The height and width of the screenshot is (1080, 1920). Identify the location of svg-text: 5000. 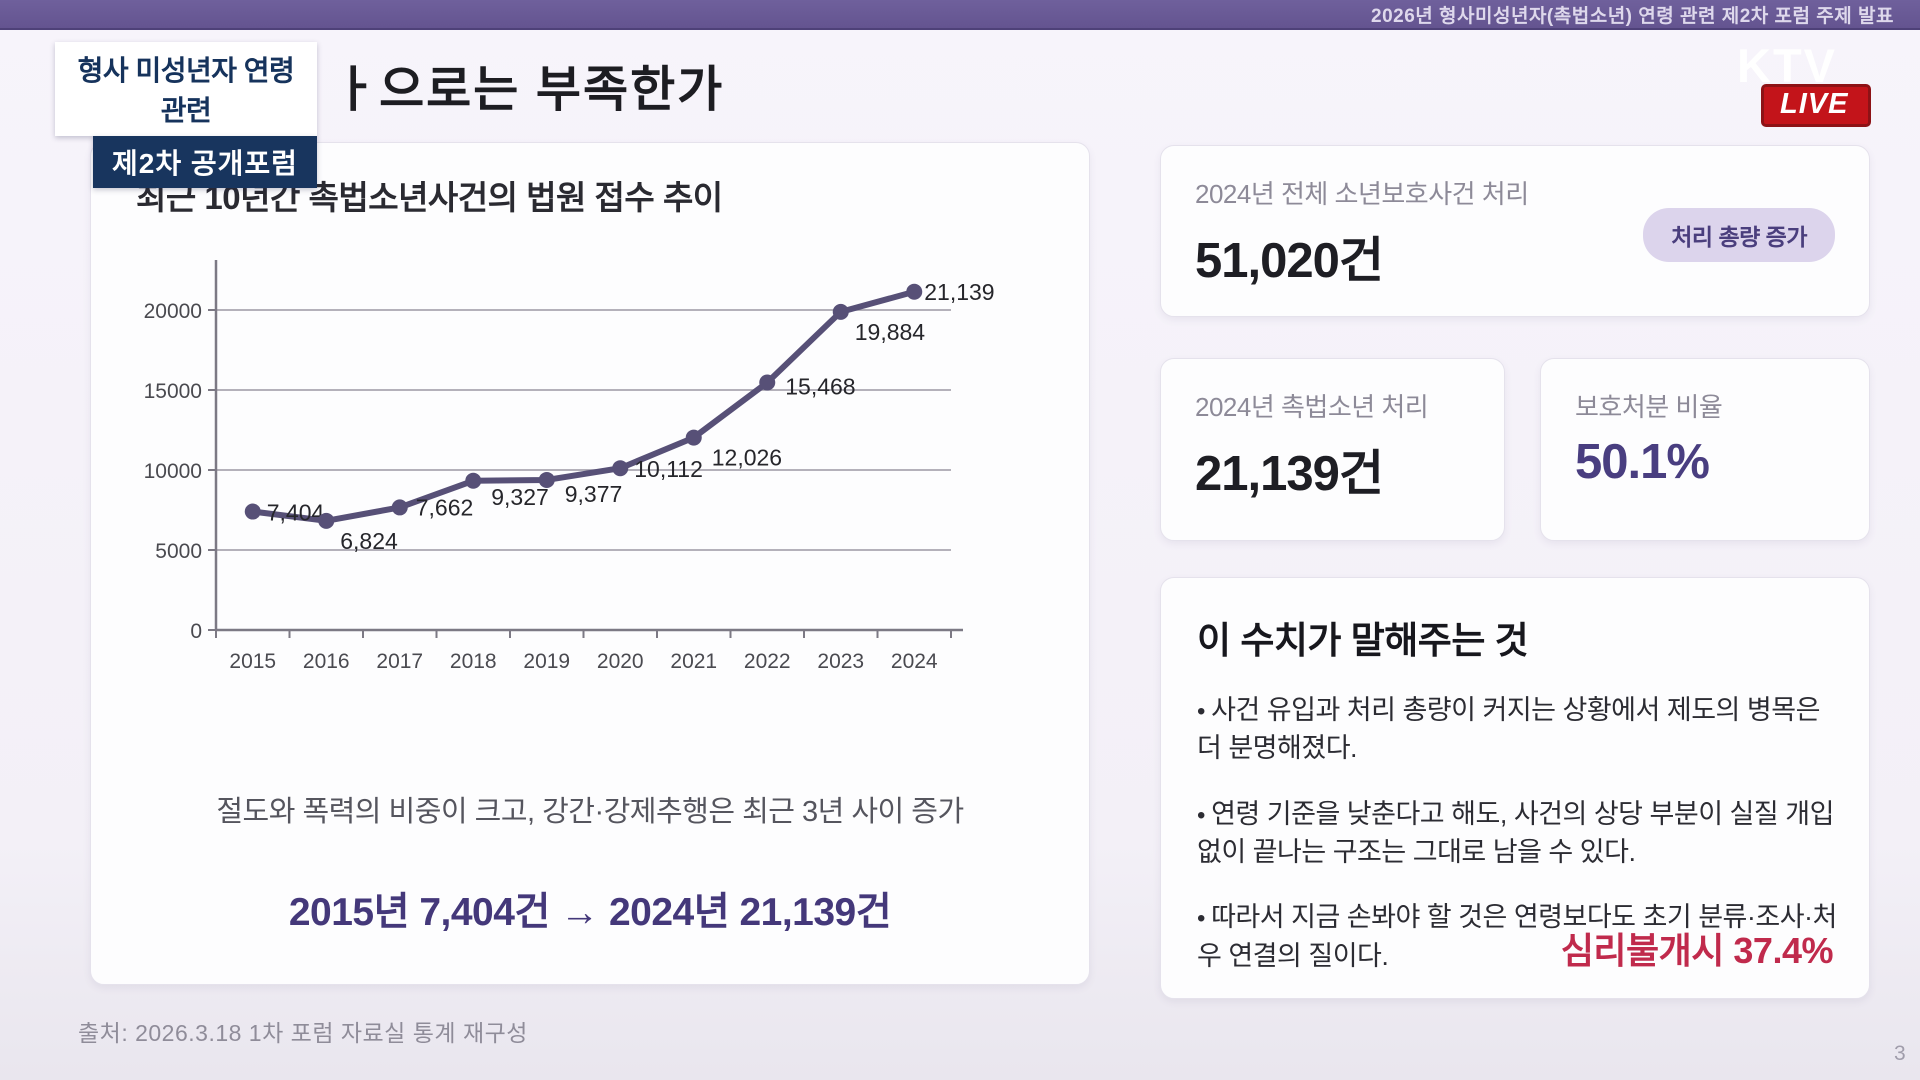
(178, 551).